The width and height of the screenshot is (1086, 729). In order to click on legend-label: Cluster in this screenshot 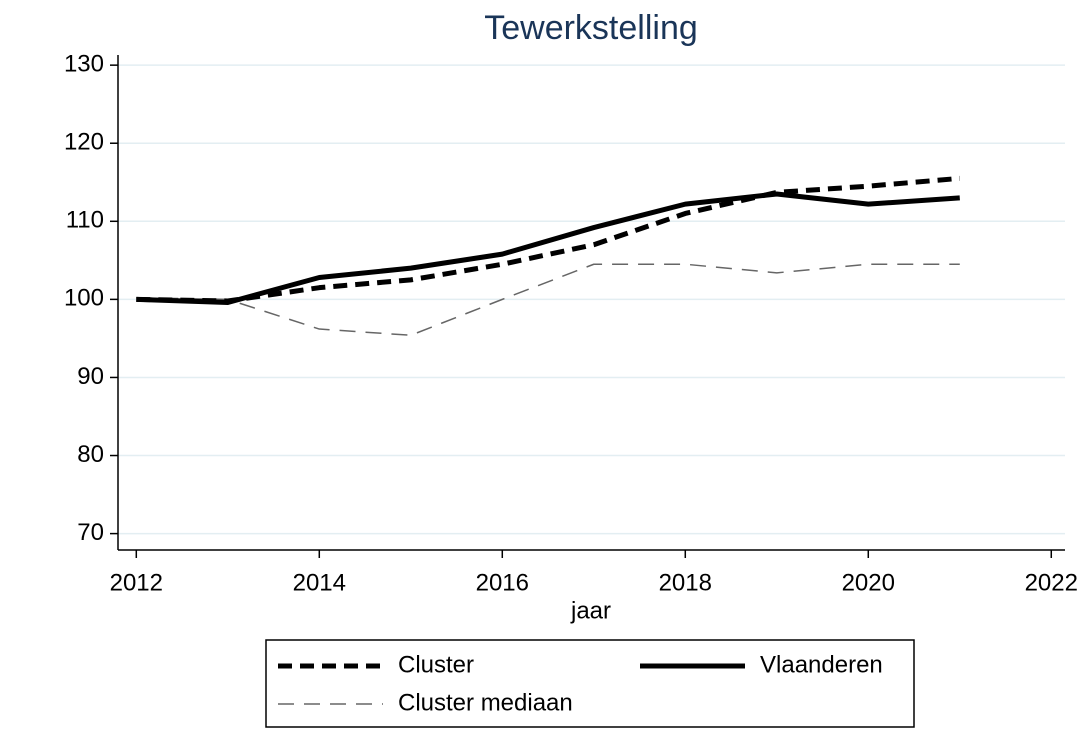, I will do `click(436, 664)`.